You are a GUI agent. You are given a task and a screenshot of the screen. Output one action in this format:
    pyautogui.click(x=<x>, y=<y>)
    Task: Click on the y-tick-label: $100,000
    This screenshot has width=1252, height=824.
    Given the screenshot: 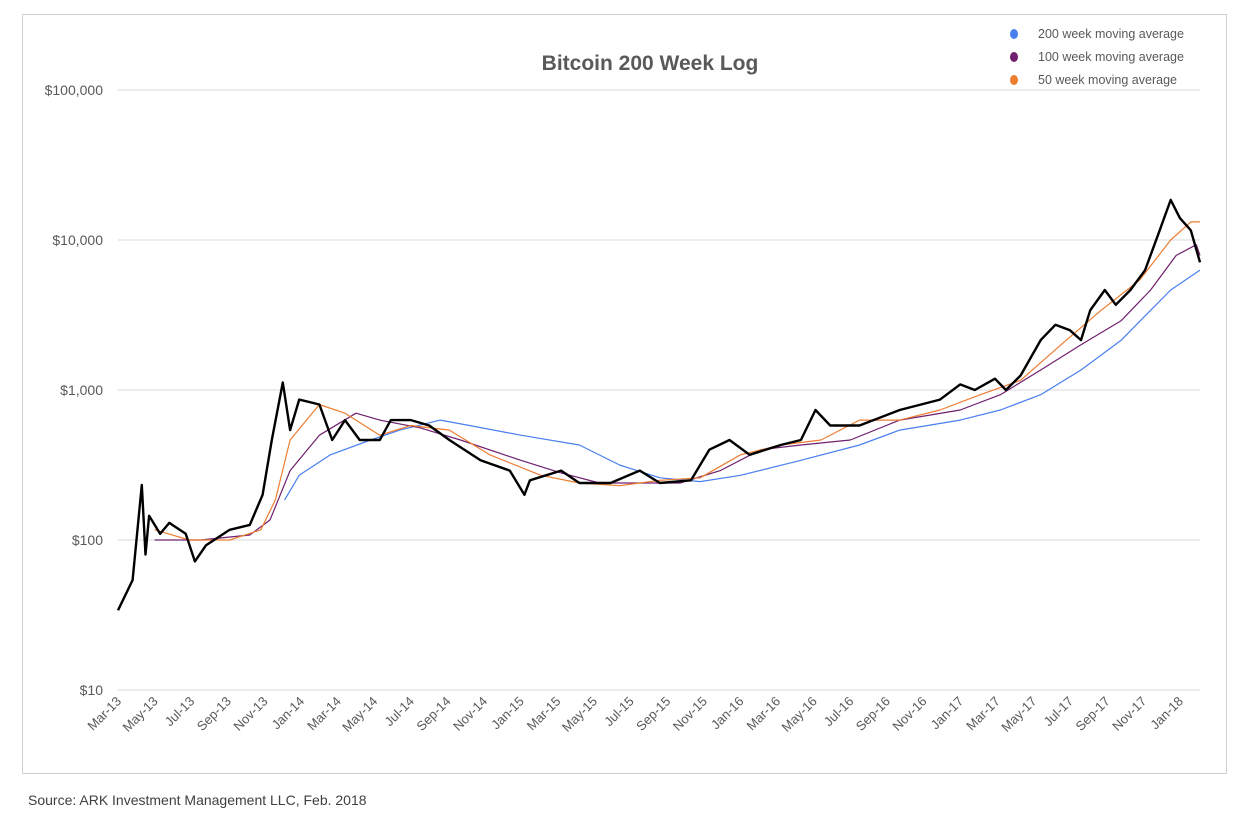 What is the action you would take?
    pyautogui.click(x=74, y=90)
    